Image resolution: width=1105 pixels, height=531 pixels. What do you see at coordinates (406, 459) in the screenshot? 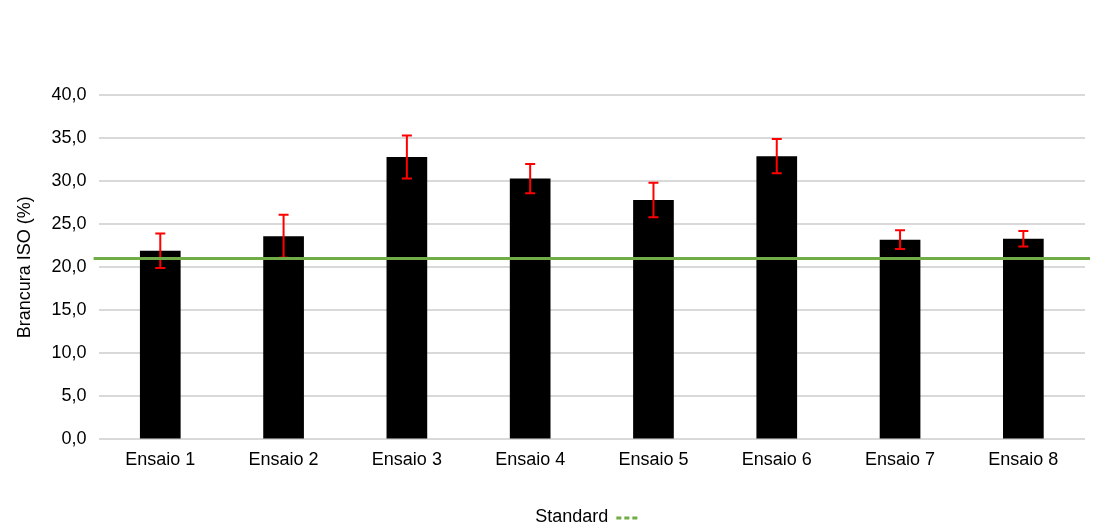
I see `x-tick-label: Ensaio 3` at bounding box center [406, 459].